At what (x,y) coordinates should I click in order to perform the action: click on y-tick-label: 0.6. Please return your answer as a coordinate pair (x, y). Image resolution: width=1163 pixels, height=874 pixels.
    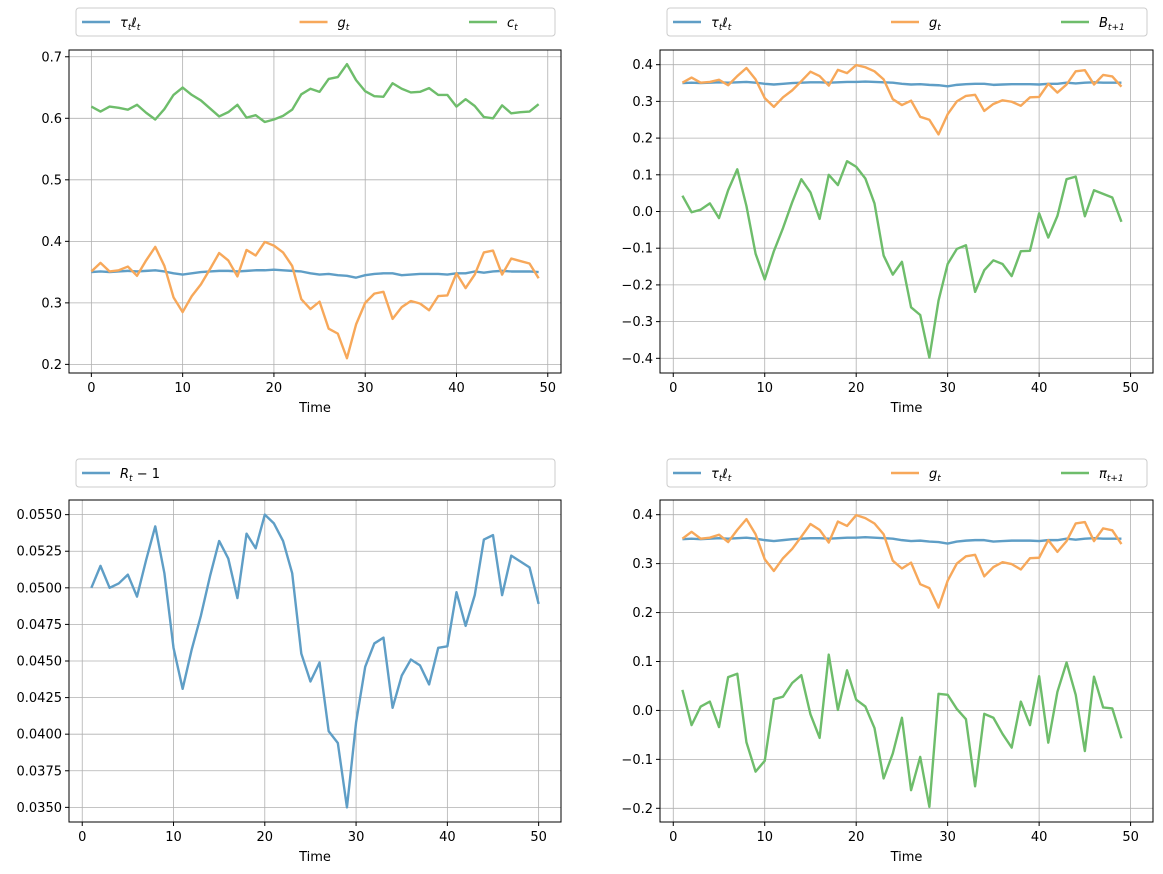
    Looking at the image, I should click on (51, 119).